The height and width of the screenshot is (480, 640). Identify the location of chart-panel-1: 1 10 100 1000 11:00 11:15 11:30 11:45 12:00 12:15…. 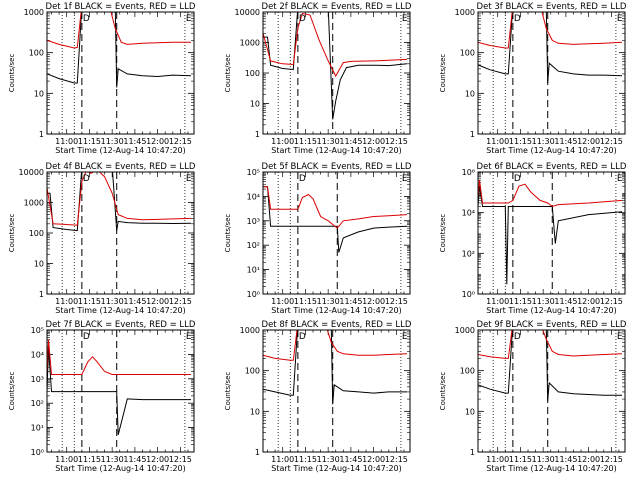
(102, 78).